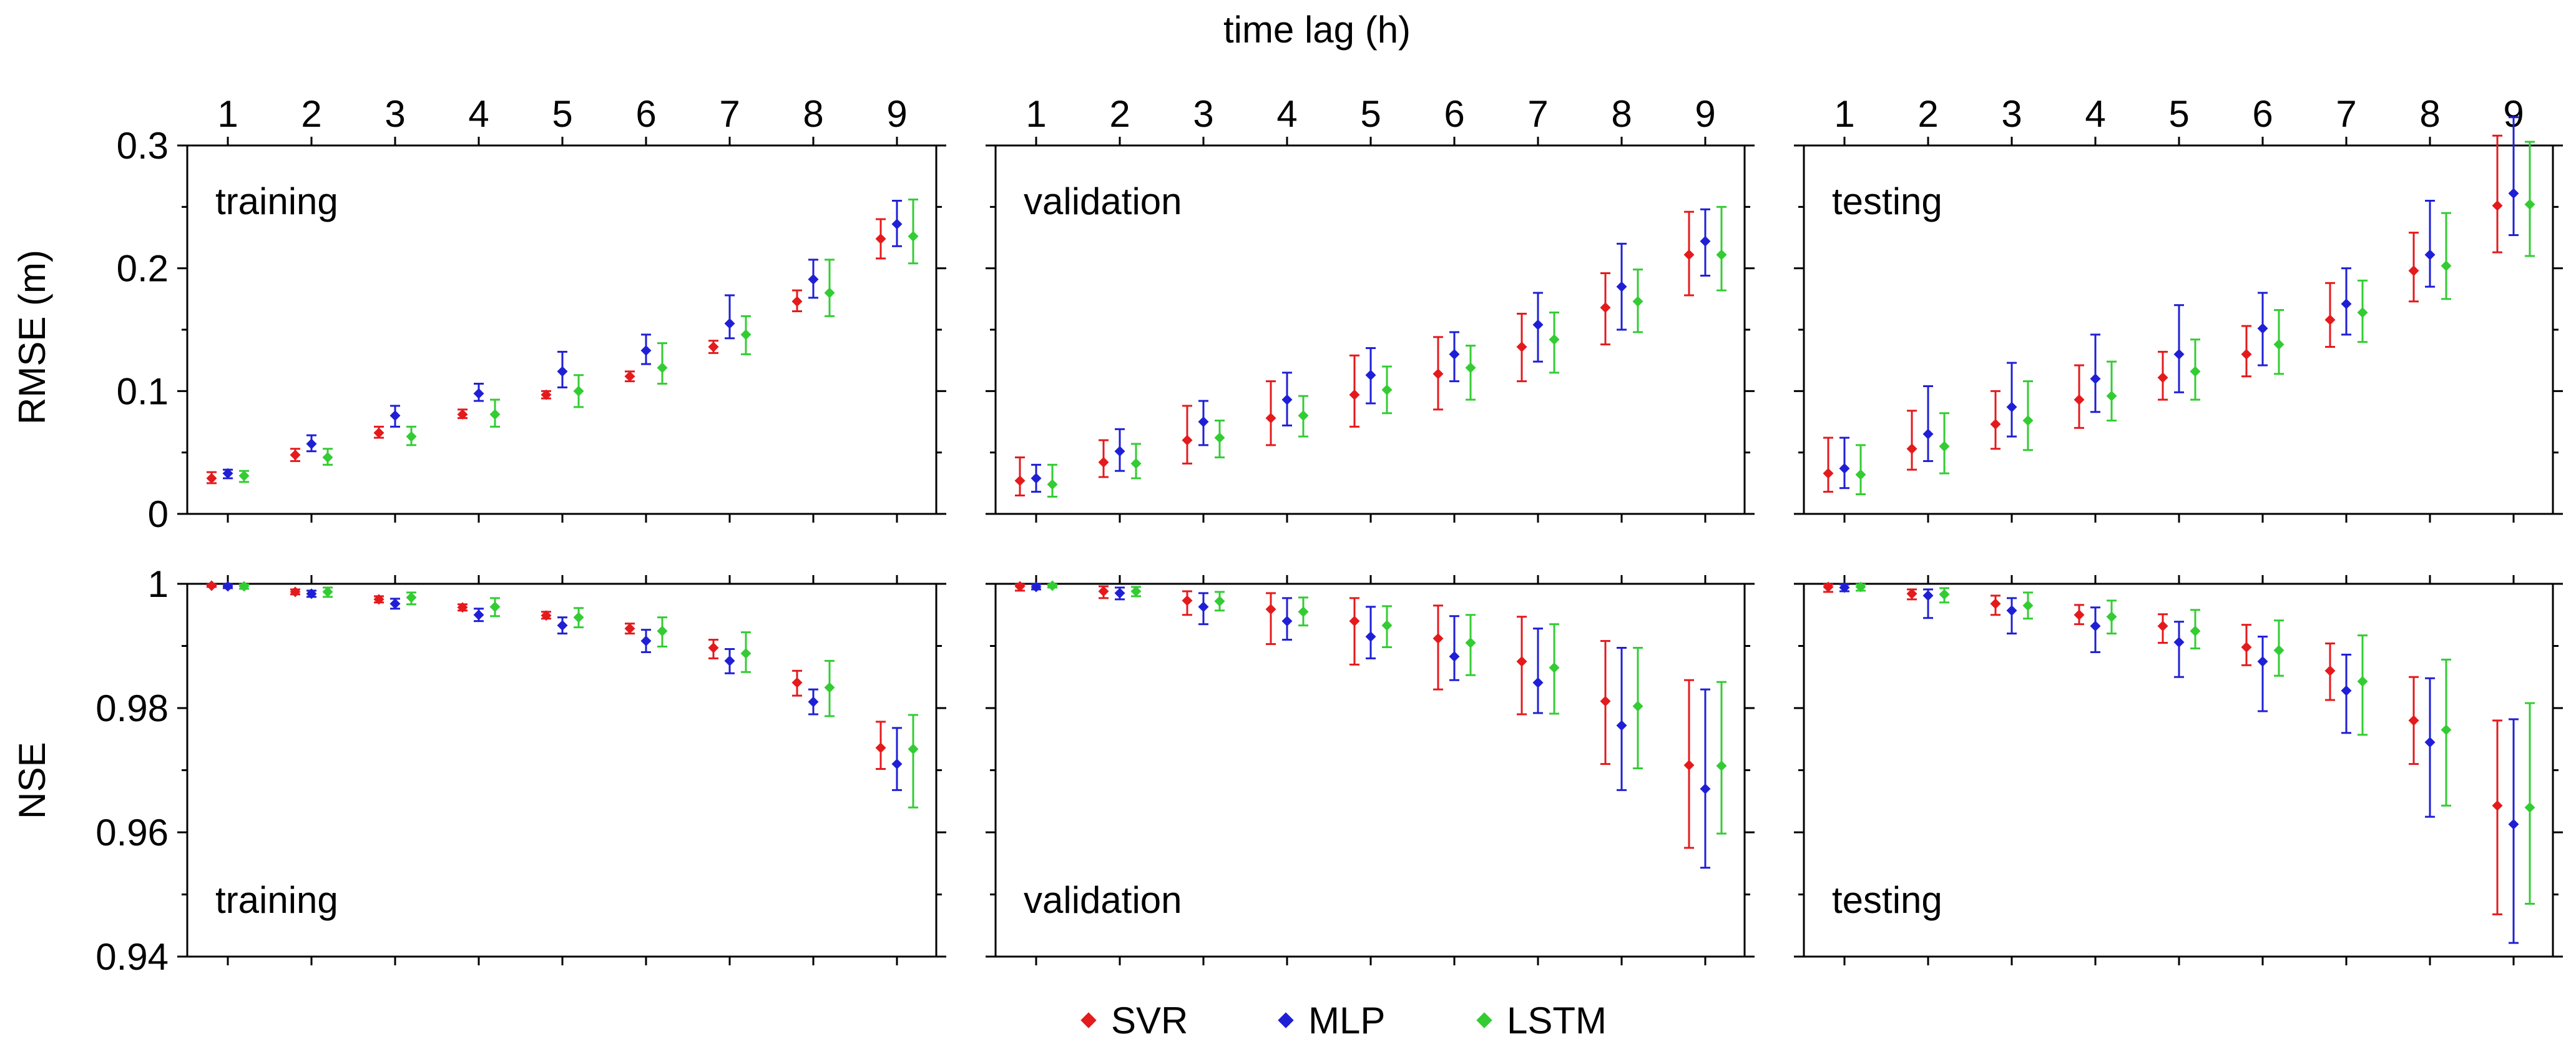  I want to click on panel-nse-validation: validation, so click(1370, 770).